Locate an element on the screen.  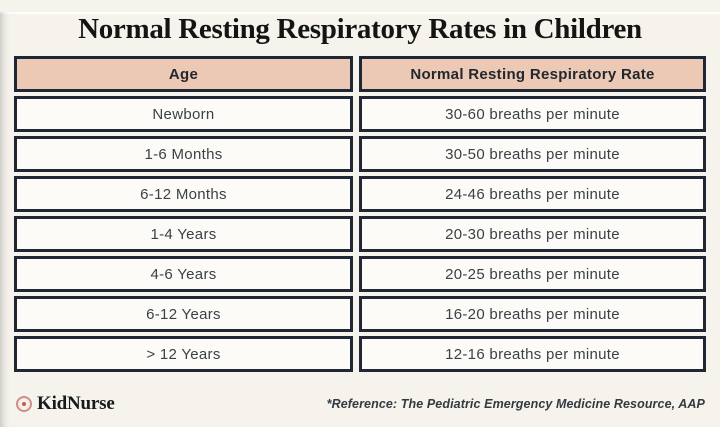
age-cell: 6-12 Months is located at coordinates (183, 194).